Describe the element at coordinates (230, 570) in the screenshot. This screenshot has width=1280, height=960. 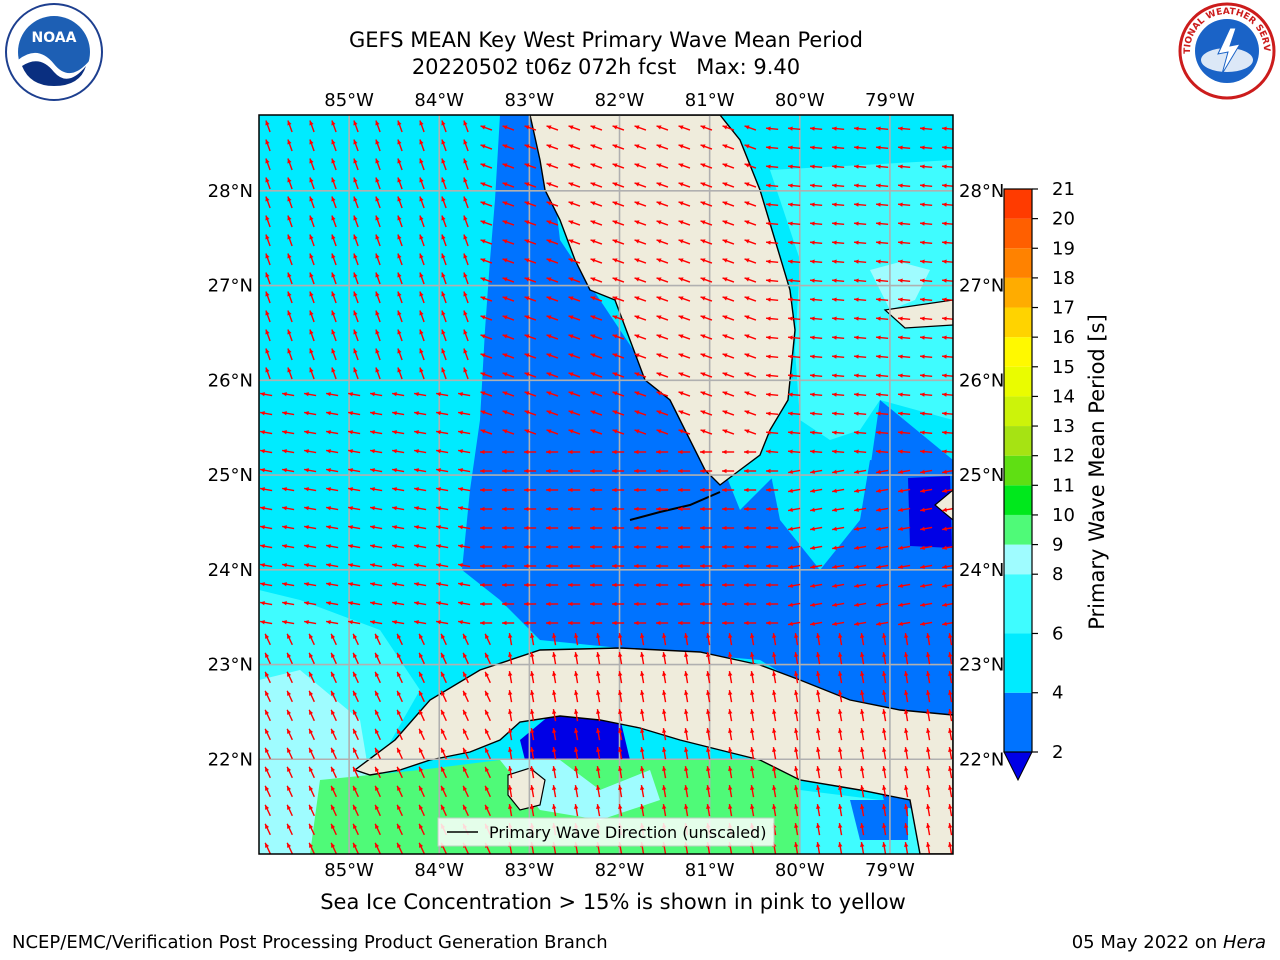
I see `lat-label-left: 24°N` at that location.